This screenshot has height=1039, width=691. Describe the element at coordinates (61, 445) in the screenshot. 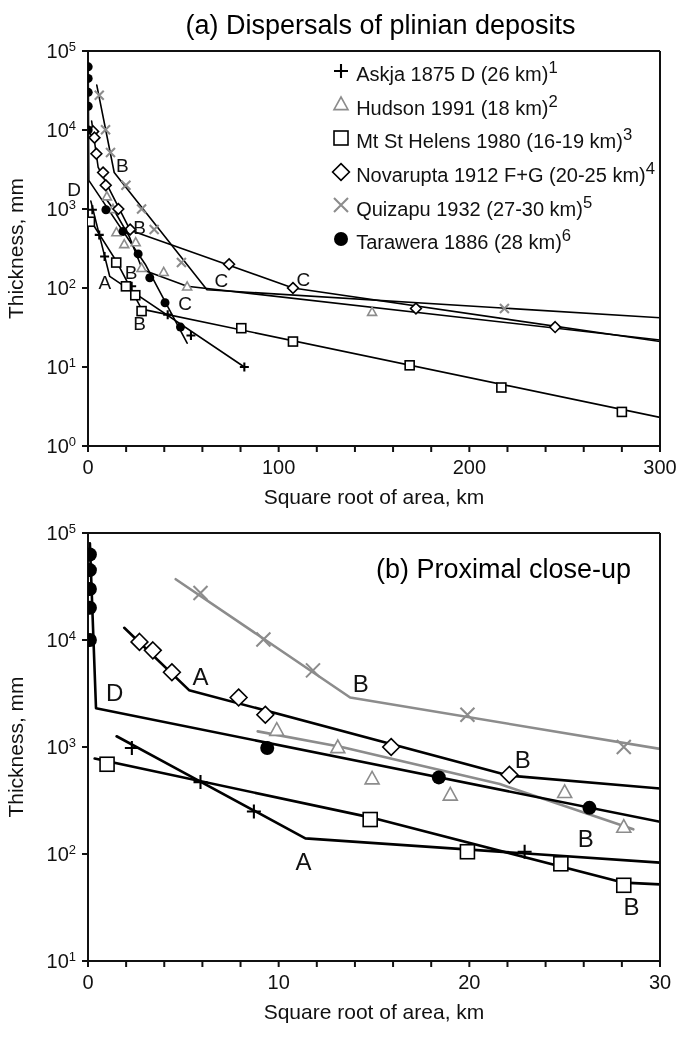

I see `y-tick-label: 10$^{0}$` at that location.